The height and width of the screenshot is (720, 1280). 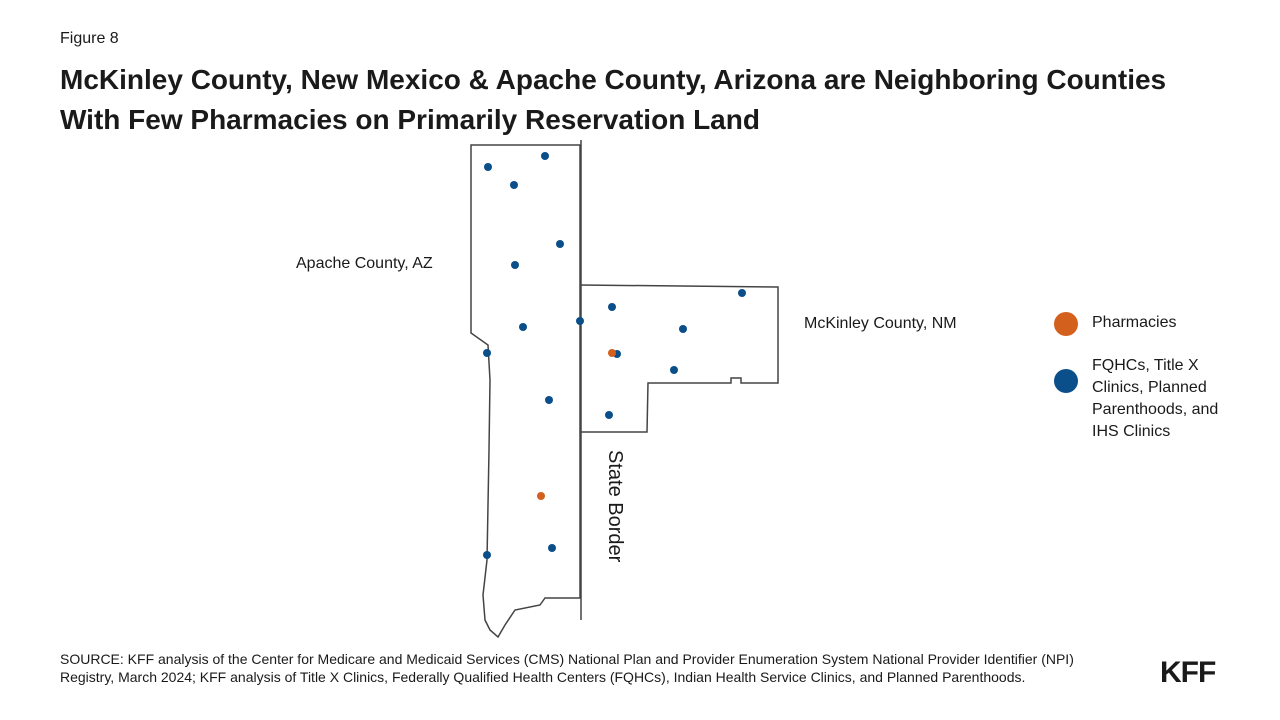 I want to click on legend-label: Pharmacies, so click(x=1134, y=322).